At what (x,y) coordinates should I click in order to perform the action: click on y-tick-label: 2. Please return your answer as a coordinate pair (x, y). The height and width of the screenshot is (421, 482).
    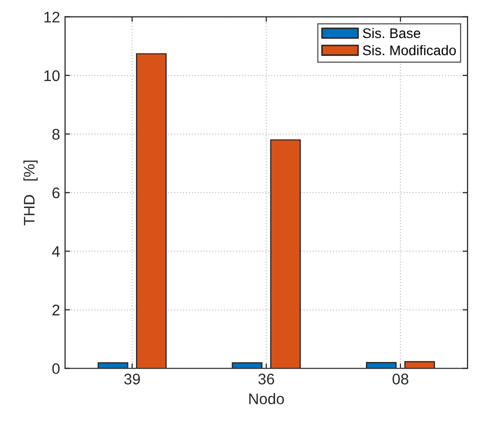
    Looking at the image, I should click on (56, 310).